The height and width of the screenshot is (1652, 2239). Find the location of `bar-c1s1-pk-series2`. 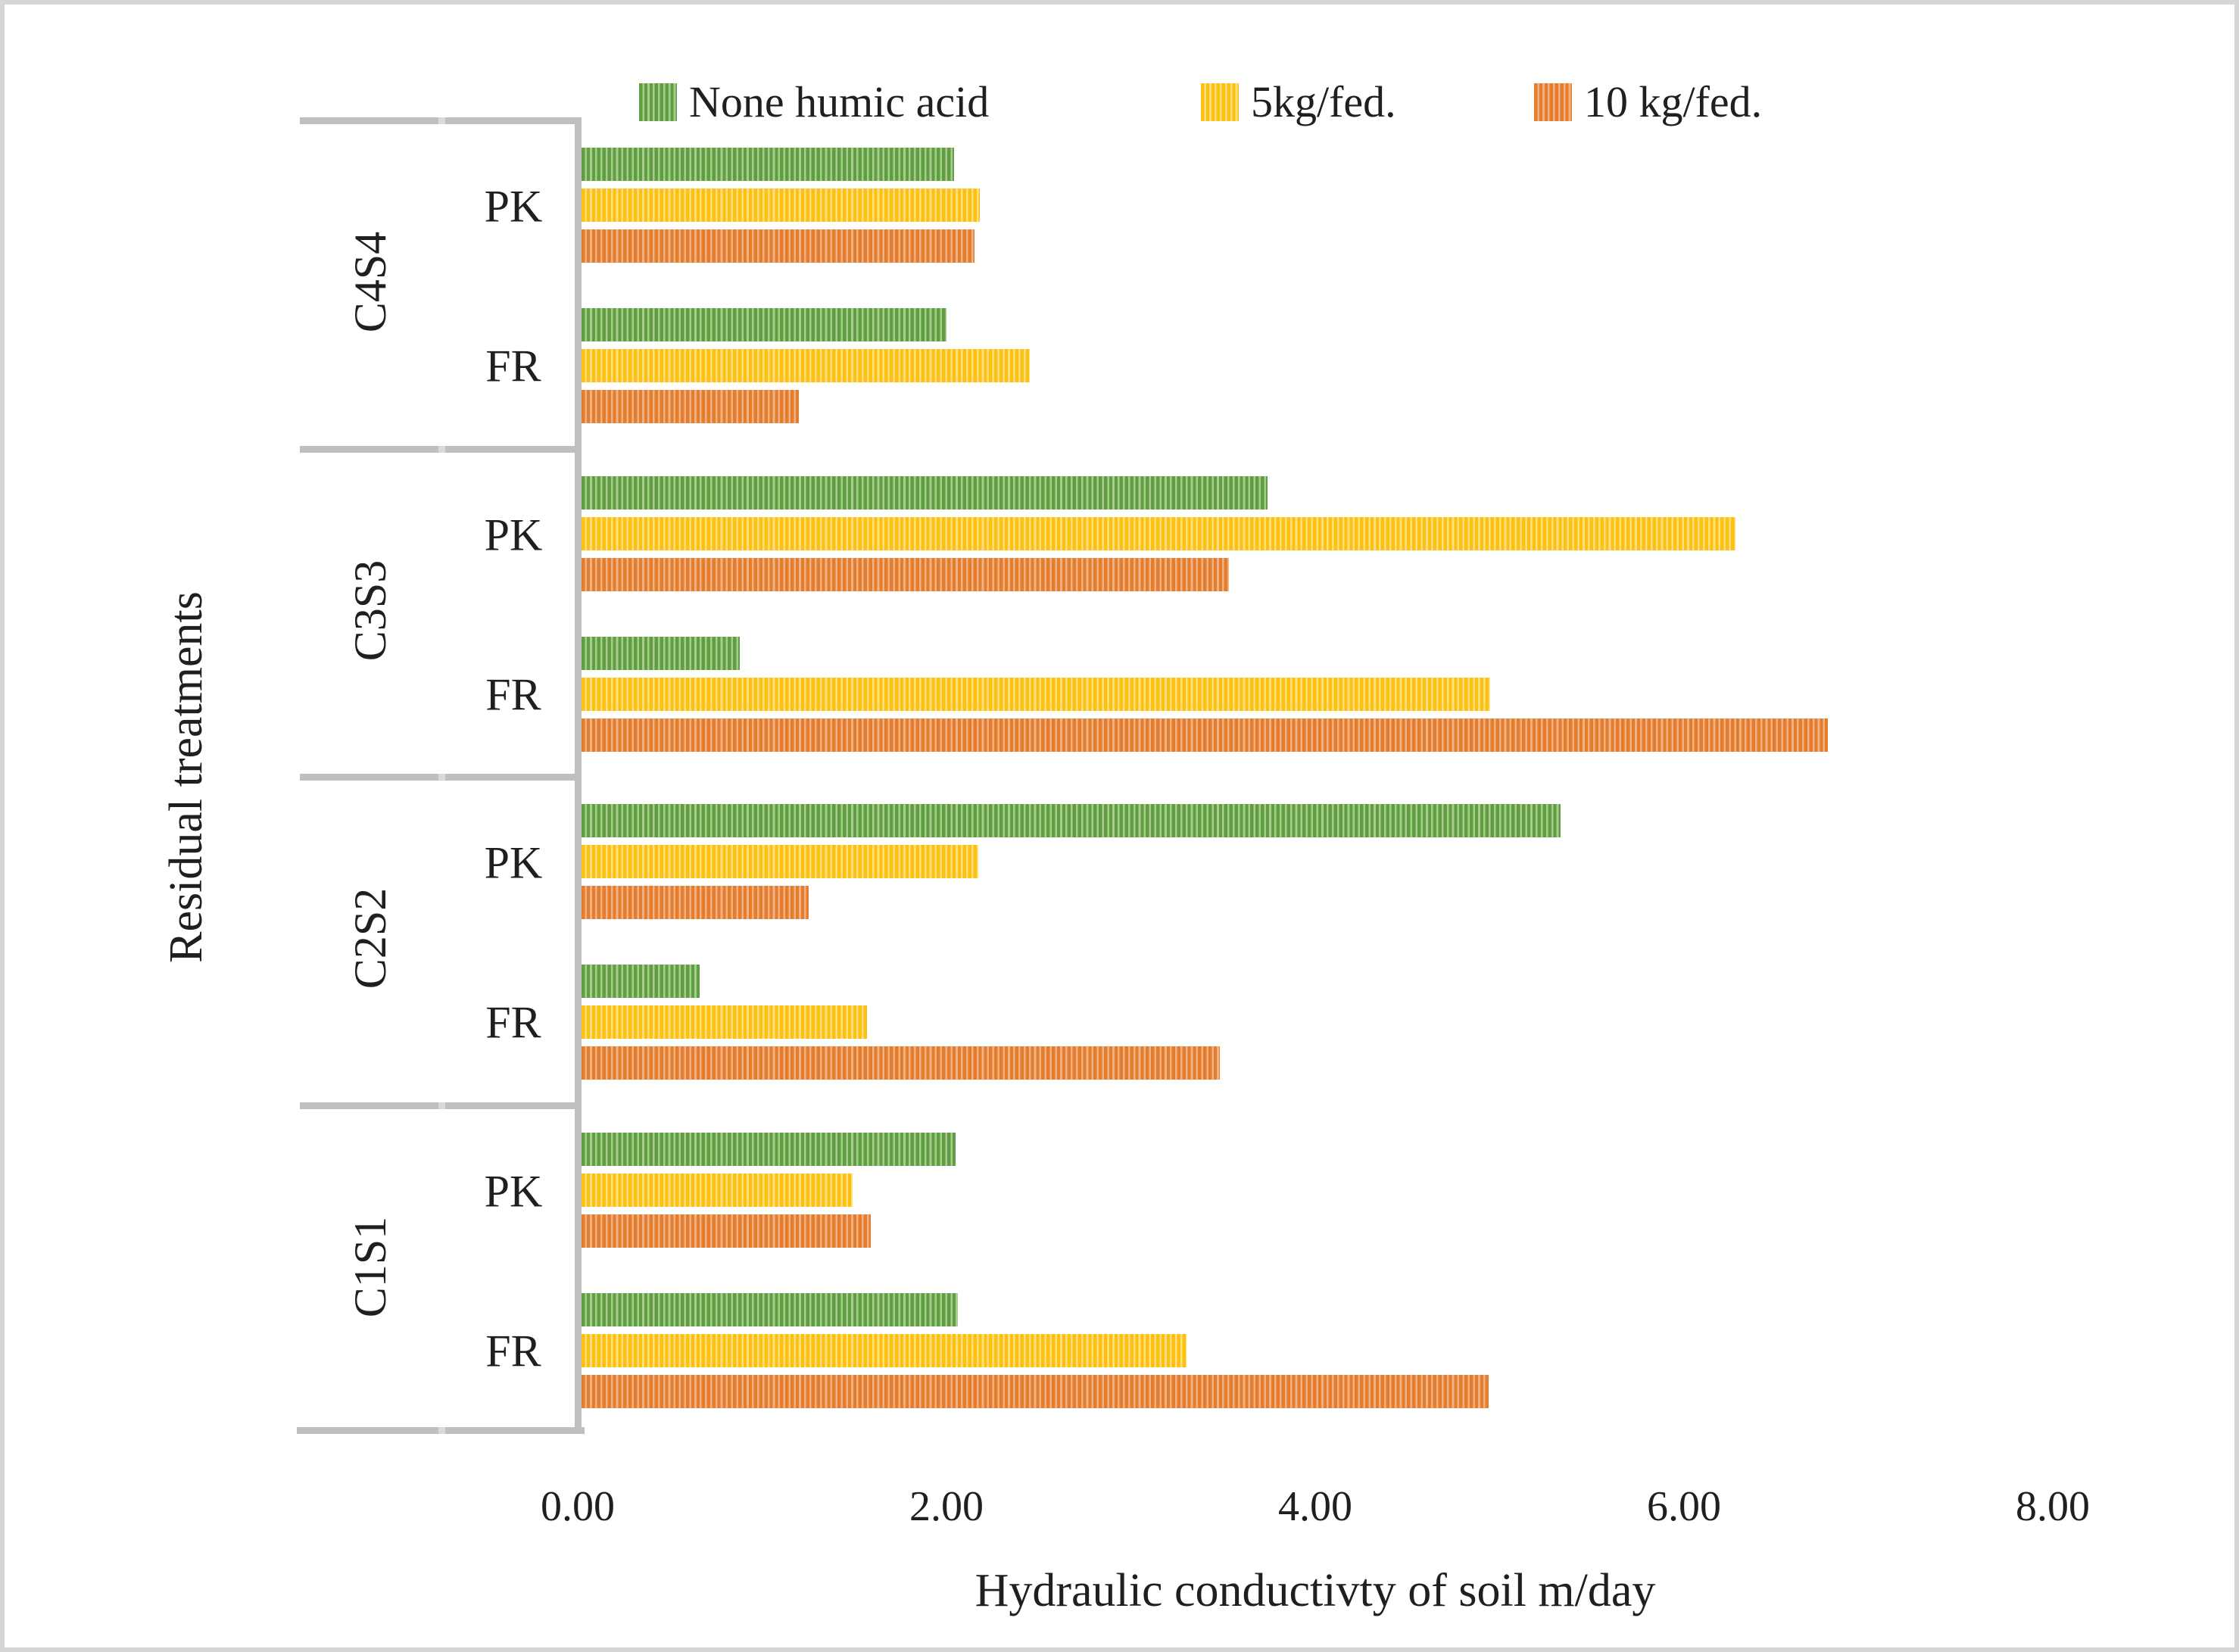

bar-c1s1-pk-series2 is located at coordinates (727, 1231).